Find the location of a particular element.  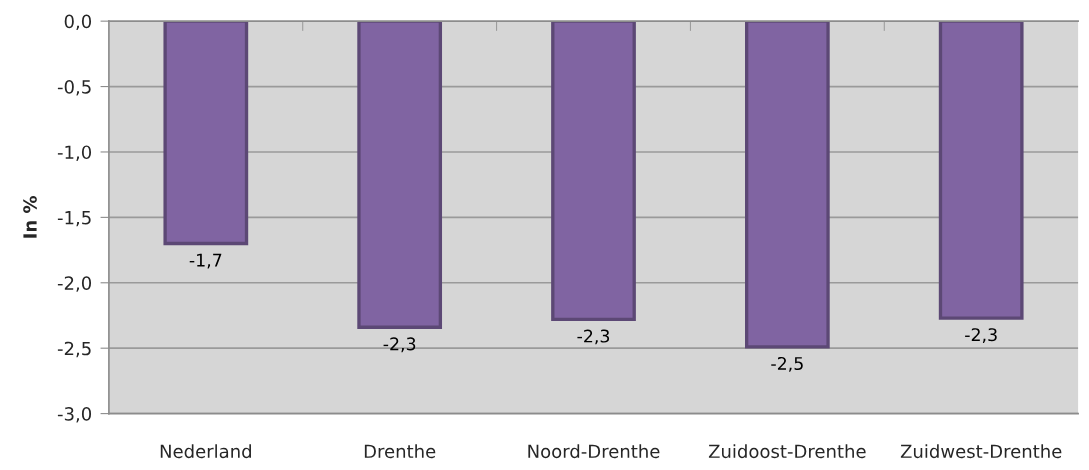

data-label: -1,7 is located at coordinates (205, 261).